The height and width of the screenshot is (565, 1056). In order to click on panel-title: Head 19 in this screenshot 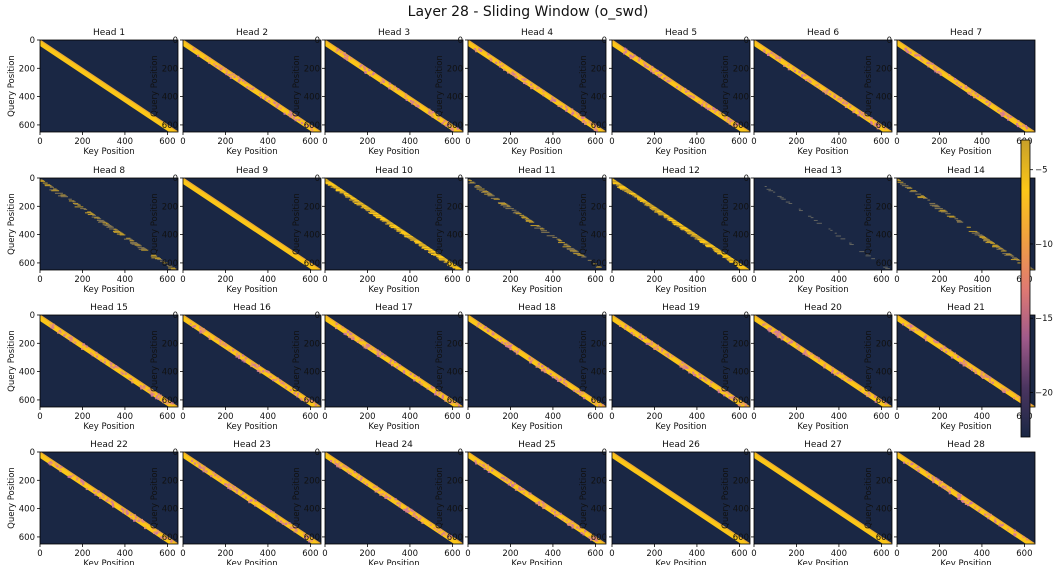, I will do `click(681, 308)`.